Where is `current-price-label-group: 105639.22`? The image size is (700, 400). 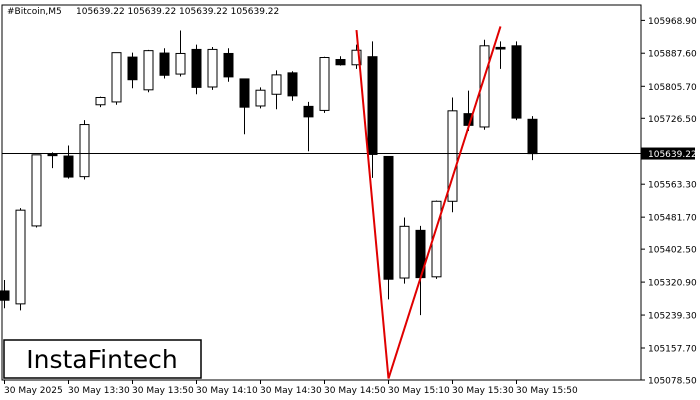
current-price-label-group: 105639.22 is located at coordinates (669, 153).